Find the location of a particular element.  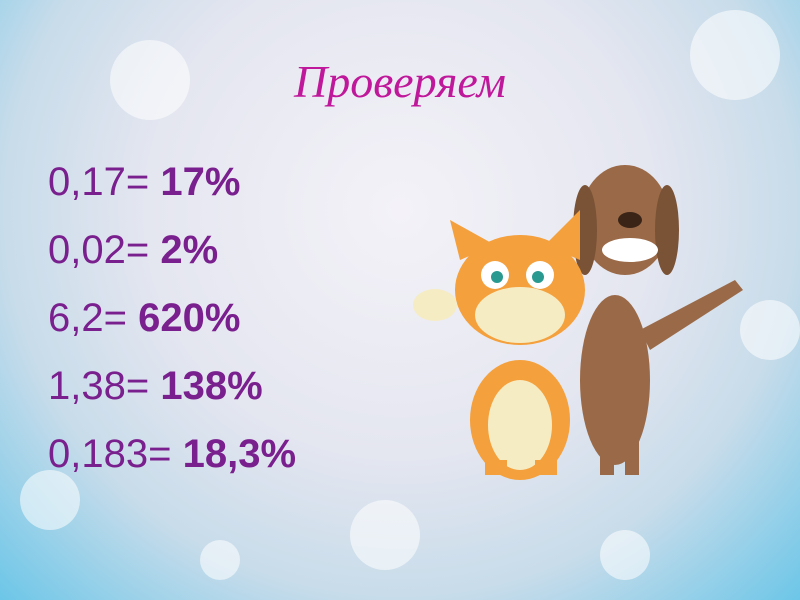

slide-title: Проверяем is located at coordinates (399, 81).